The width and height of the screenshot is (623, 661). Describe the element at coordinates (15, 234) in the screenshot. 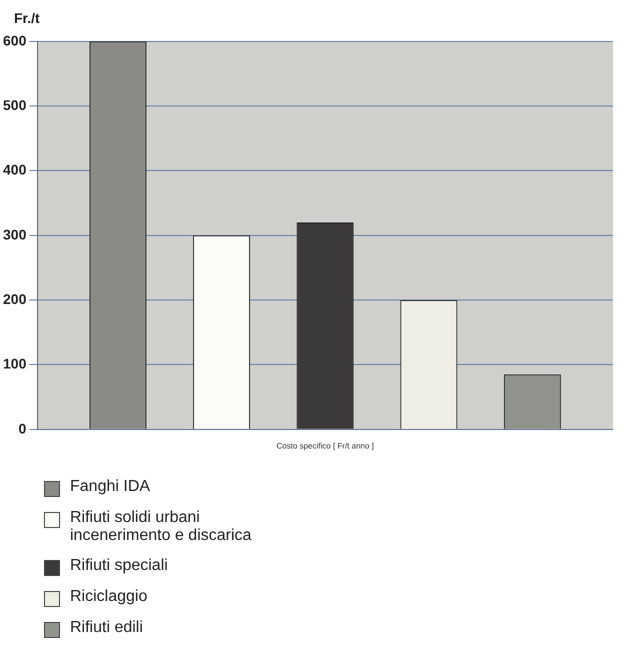

I see `y-tick-label: 300` at that location.